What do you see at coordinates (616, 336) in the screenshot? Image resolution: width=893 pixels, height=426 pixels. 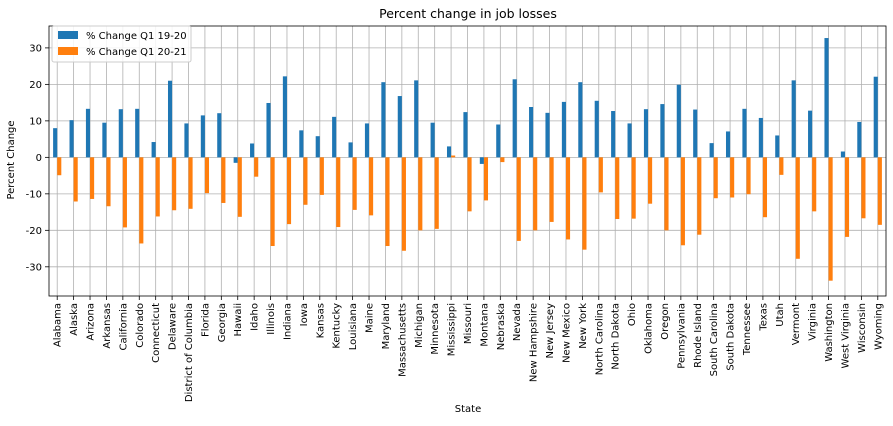 I see `x-tick-label: North Dakota` at bounding box center [616, 336].